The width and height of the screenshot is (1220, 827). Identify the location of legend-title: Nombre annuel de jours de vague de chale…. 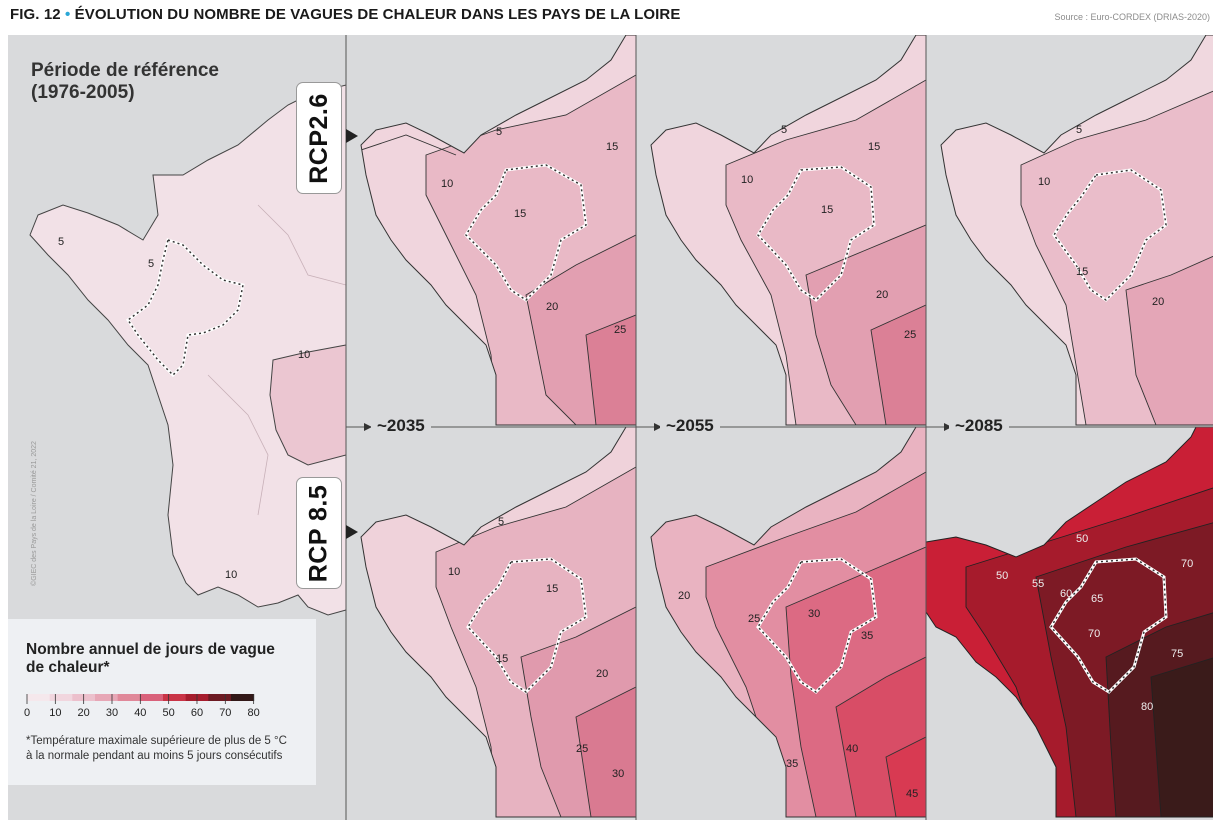
(166, 659).